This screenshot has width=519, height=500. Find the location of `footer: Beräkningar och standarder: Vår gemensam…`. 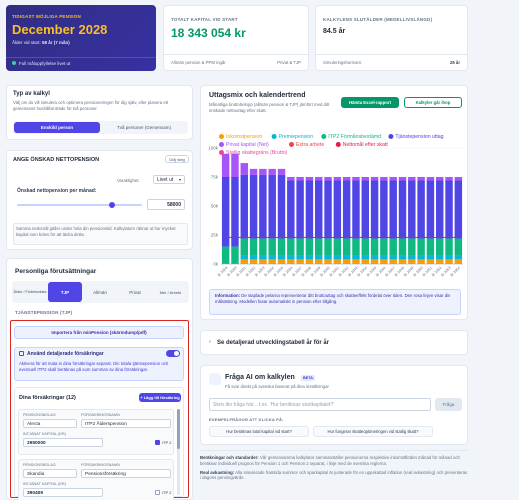

footer: Beräkningar och standarder: Vår gemensam… is located at coordinates (334, 474).